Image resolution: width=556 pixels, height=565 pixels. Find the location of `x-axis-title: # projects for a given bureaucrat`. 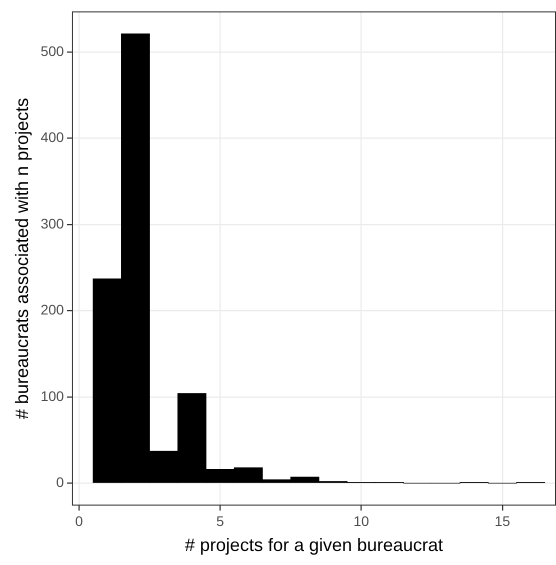

x-axis-title: # projects for a given bureaucrat is located at coordinates (314, 545).